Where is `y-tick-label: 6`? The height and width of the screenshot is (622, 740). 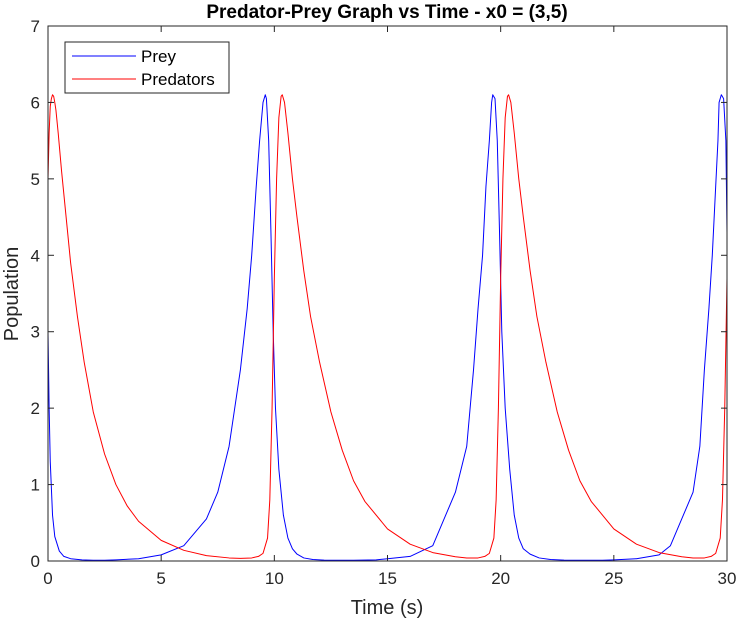 y-tick-label: 6 is located at coordinates (35, 102).